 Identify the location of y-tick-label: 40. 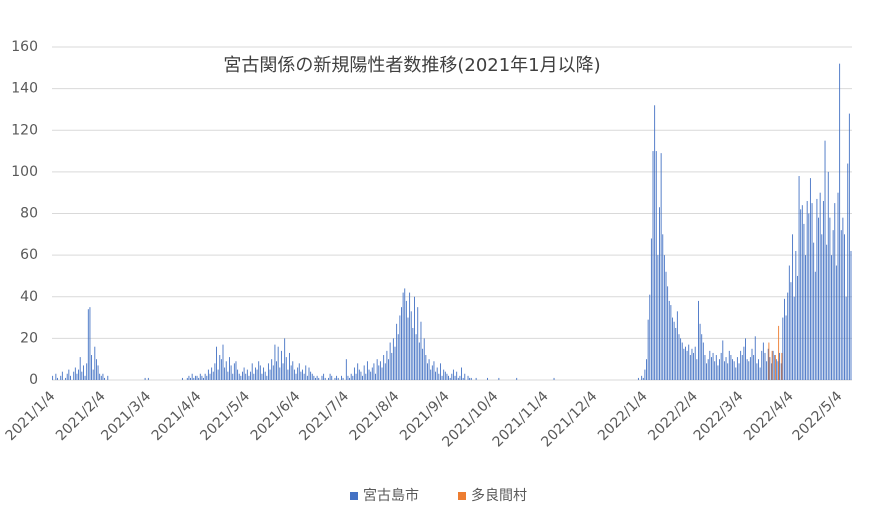
(29, 297).